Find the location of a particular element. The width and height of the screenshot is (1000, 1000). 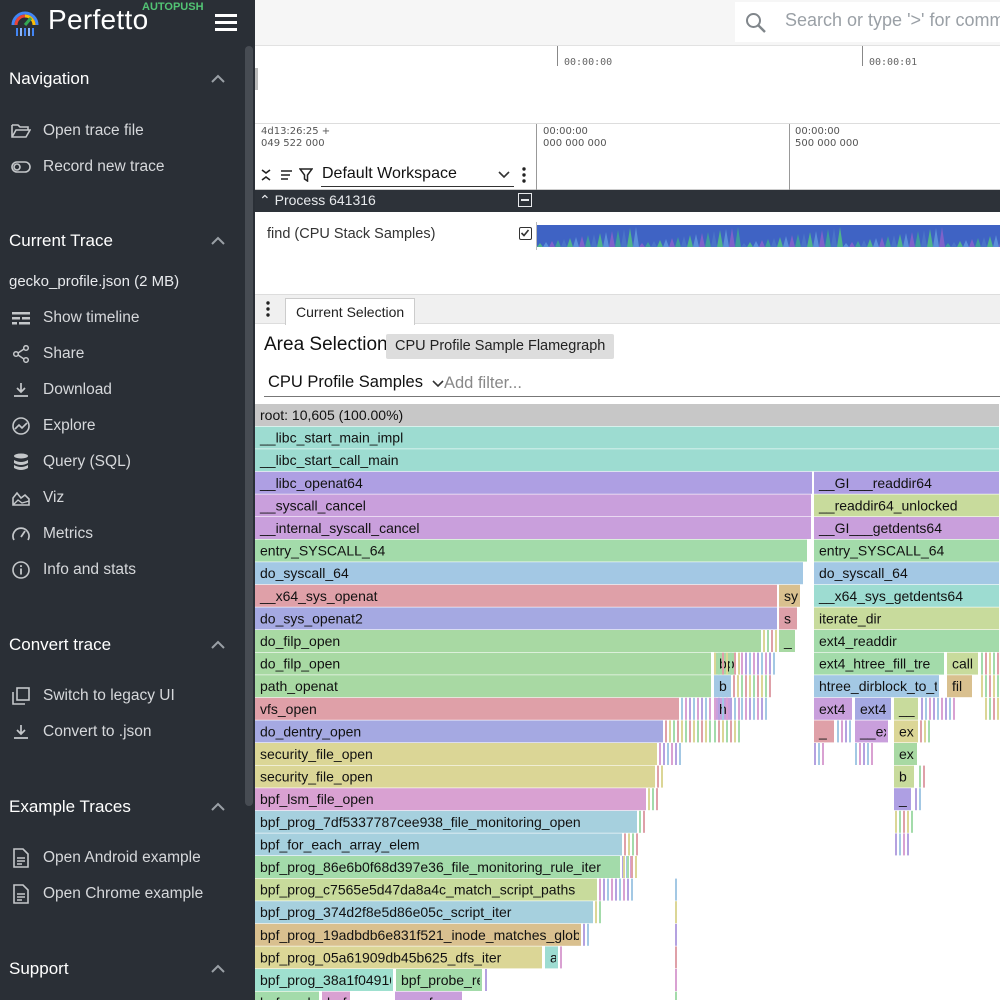

flame-frame: __x64_sys_openat is located at coordinates (516, 595).